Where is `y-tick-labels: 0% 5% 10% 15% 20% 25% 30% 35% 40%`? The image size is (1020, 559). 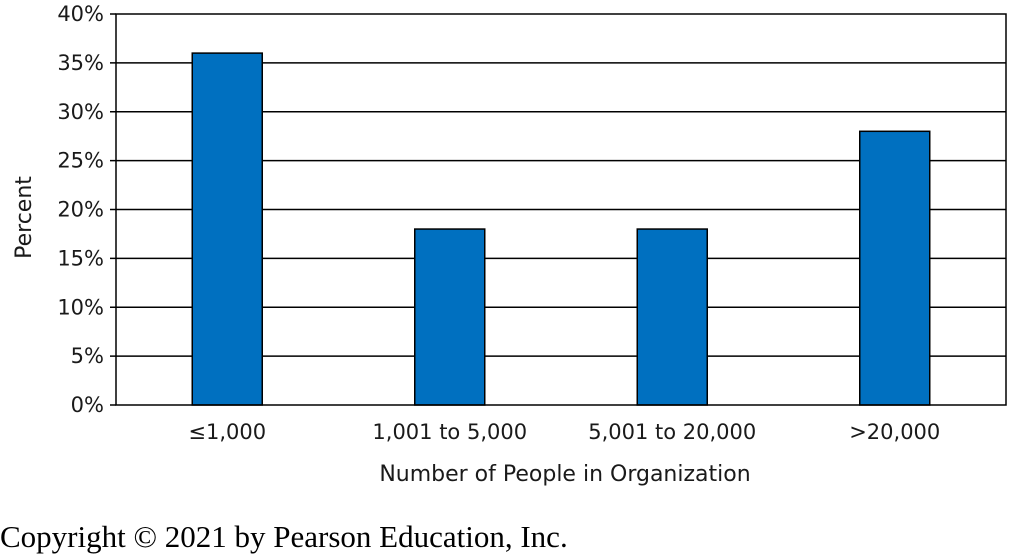 y-tick-labels: 0% 5% 10% 15% 20% 25% 30% 35% 40% is located at coordinates (80, 209).